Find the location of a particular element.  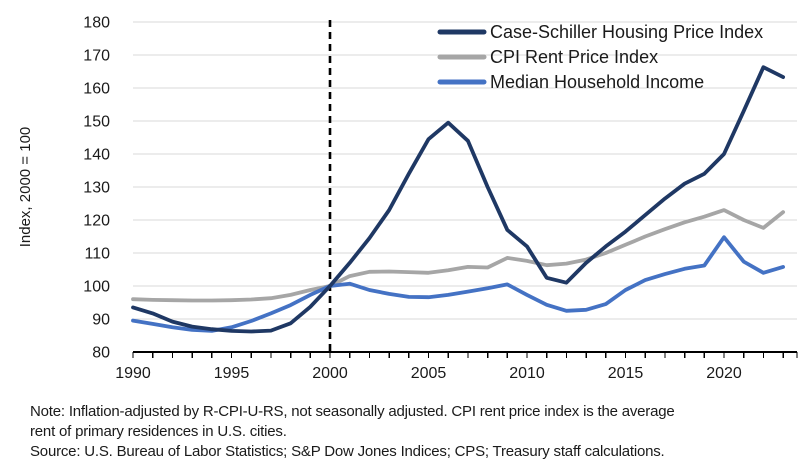

x-tick-label-2020: 2020 is located at coordinates (724, 373).